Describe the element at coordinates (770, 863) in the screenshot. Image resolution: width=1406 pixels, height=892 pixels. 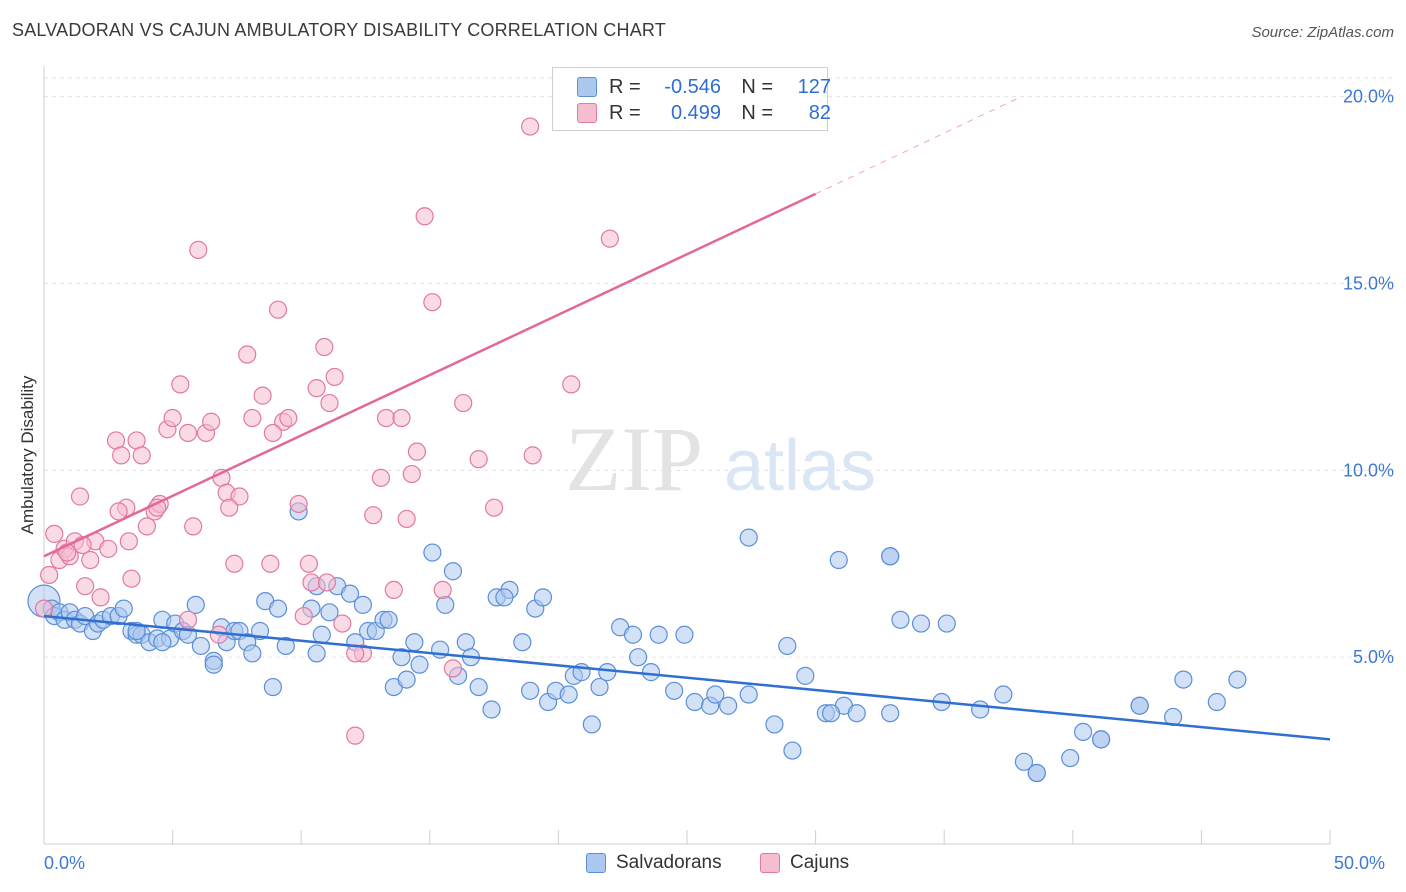
I see `cajun-legend-swatch` at that location.